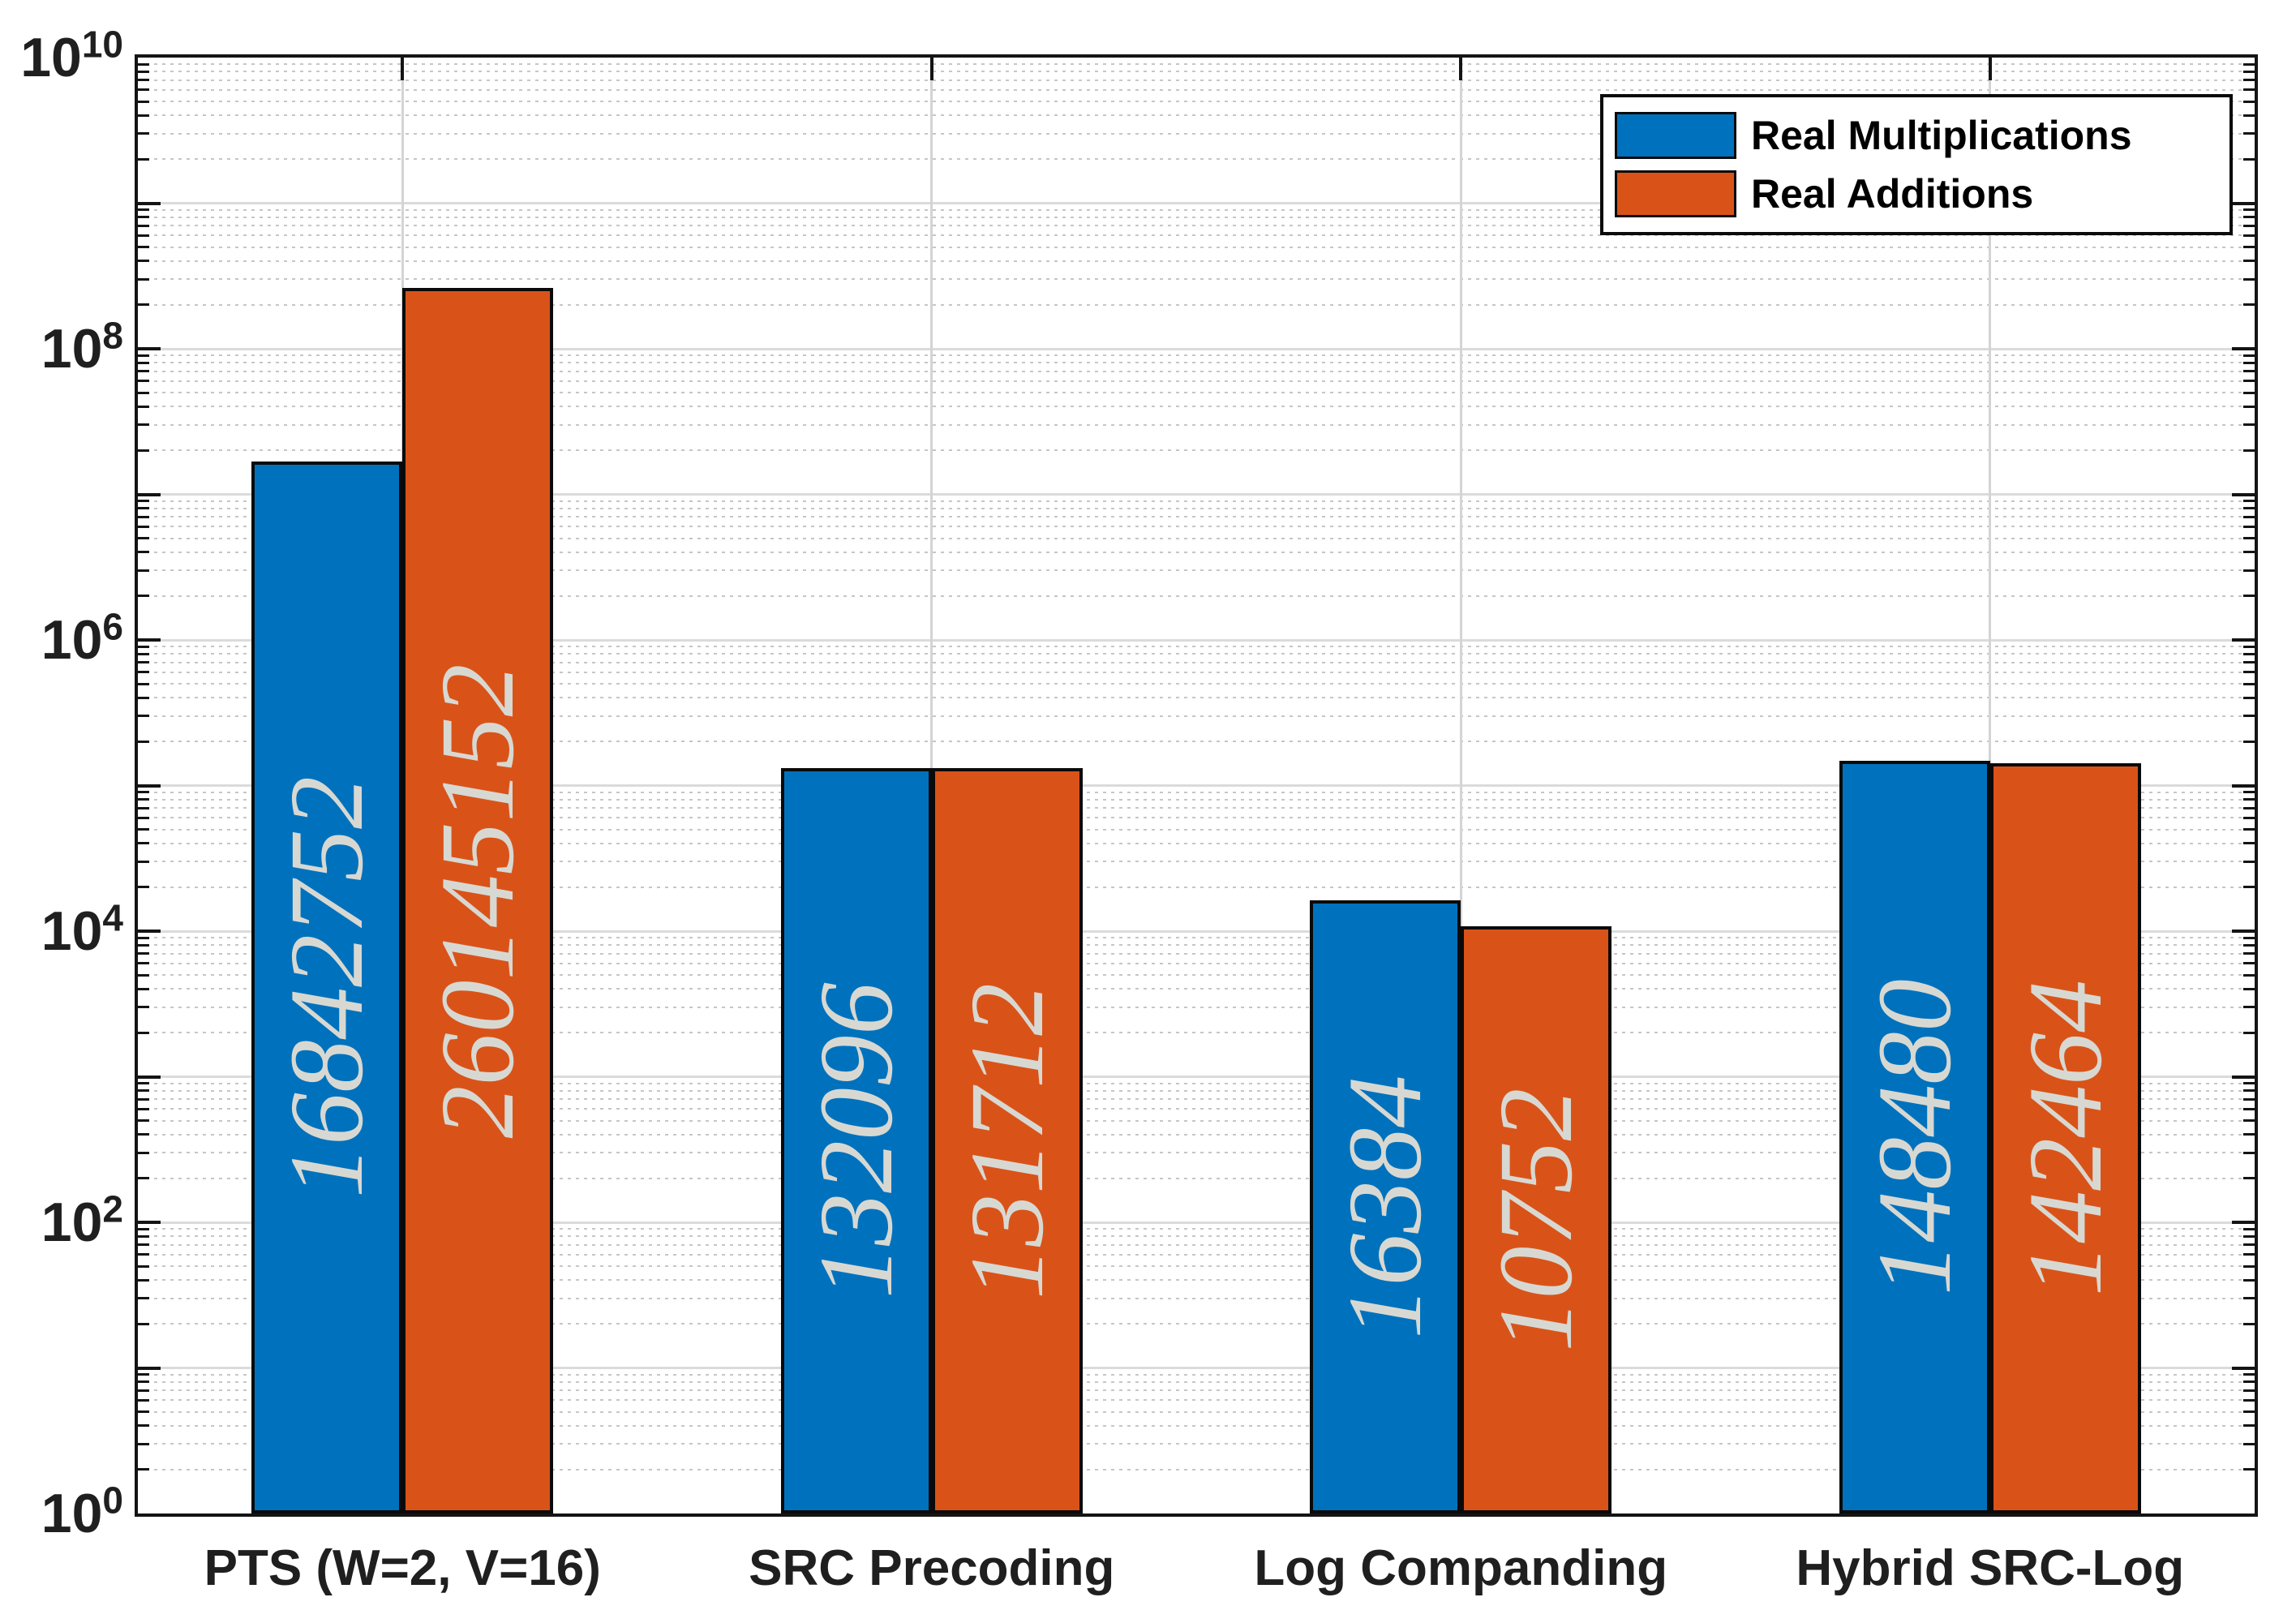  I want to click on y-tick-label: 10⁸, so click(82, 347).